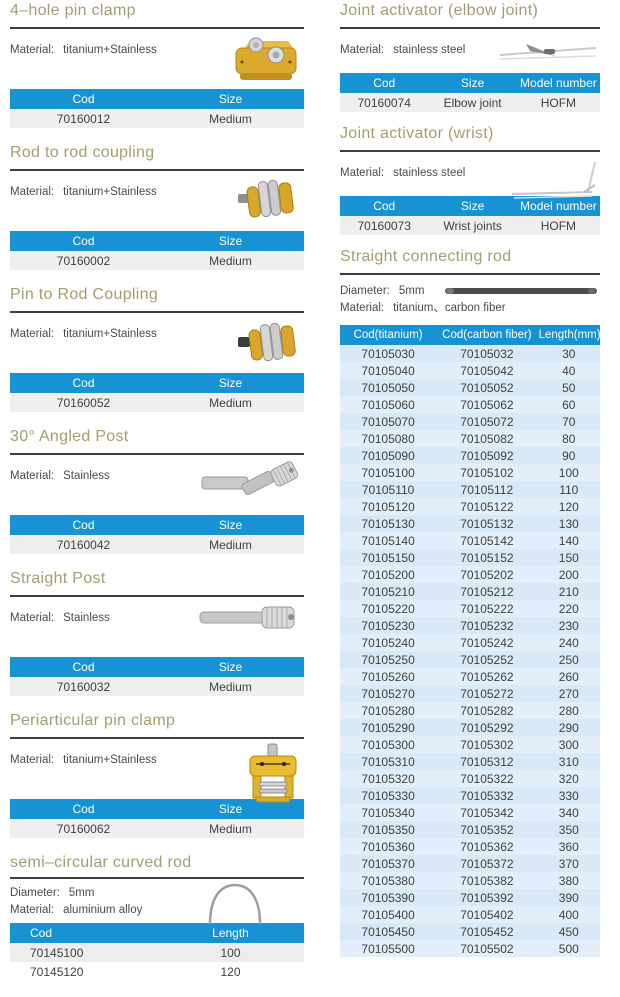  I want to click on cell: 290, so click(568, 727).